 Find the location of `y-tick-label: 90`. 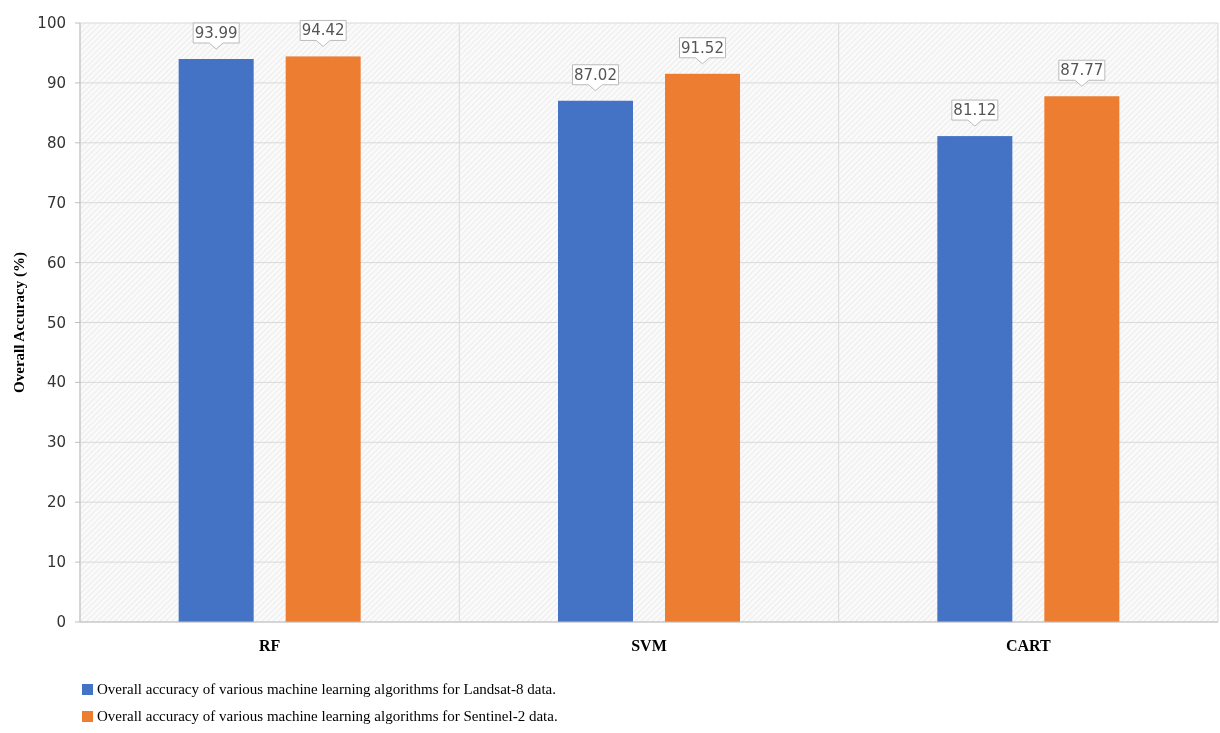

y-tick-label: 90 is located at coordinates (56, 82).